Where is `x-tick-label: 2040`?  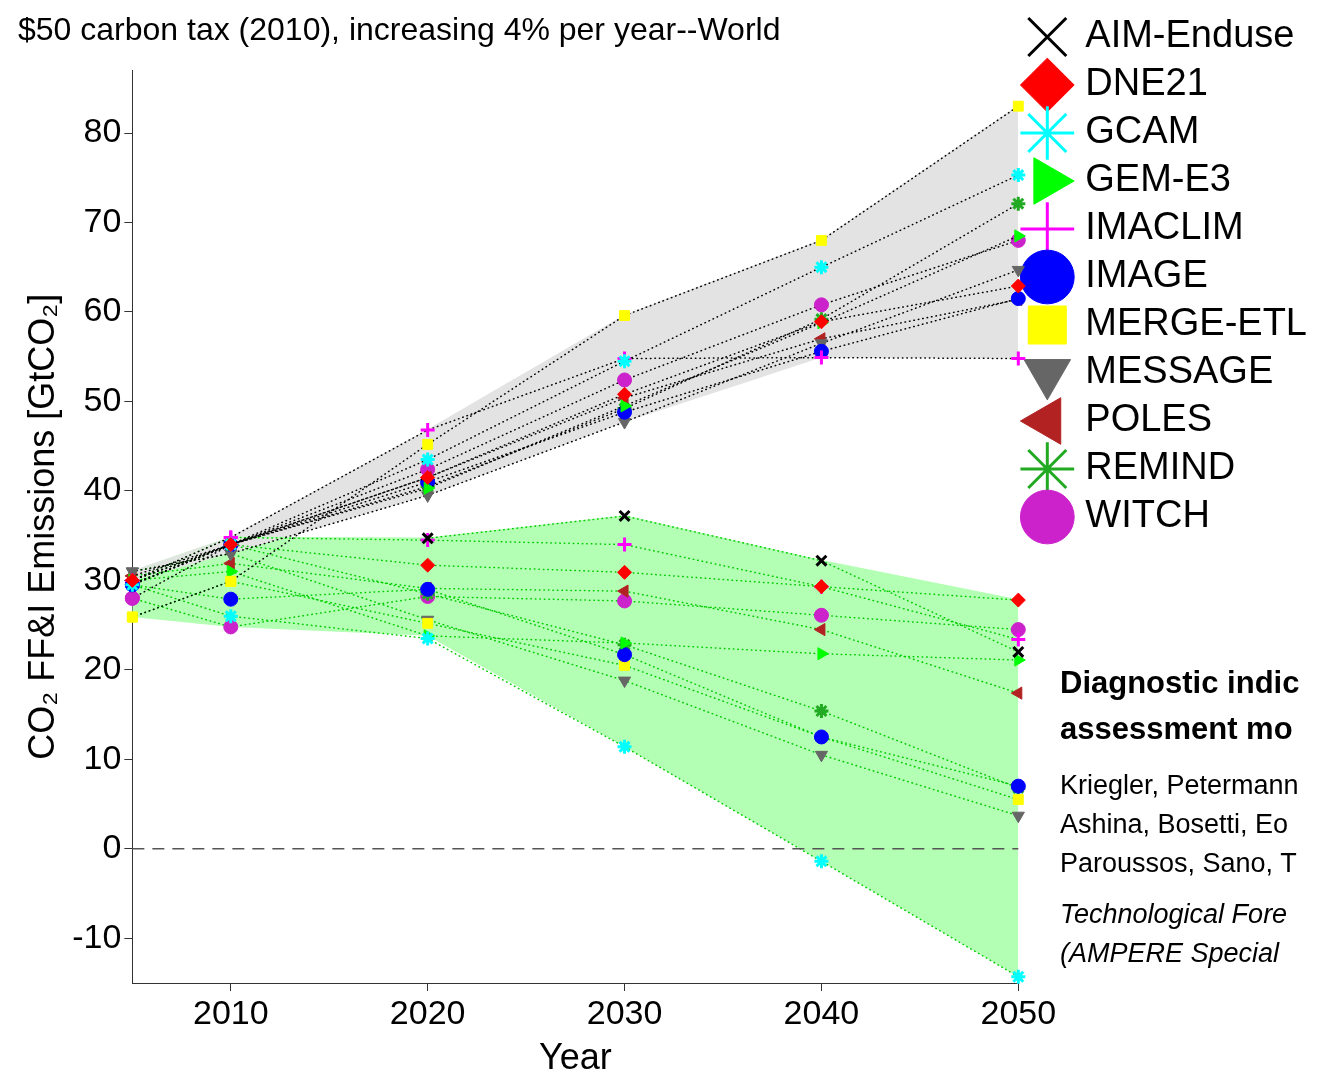
x-tick-label: 2040 is located at coordinates (821, 1011).